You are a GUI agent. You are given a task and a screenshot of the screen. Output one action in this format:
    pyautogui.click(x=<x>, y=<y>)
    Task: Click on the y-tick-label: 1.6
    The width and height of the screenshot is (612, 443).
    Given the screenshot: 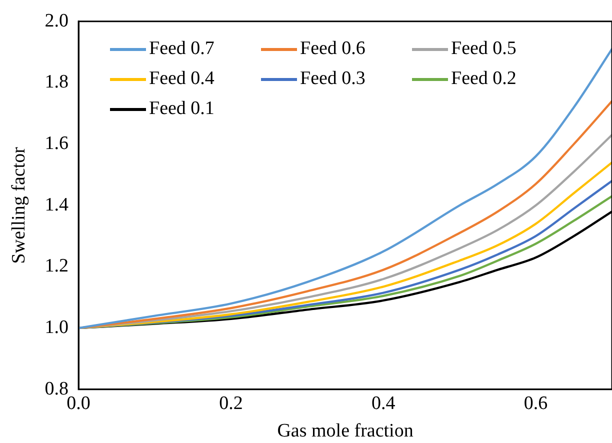 What is the action you would take?
    pyautogui.click(x=56, y=143)
    